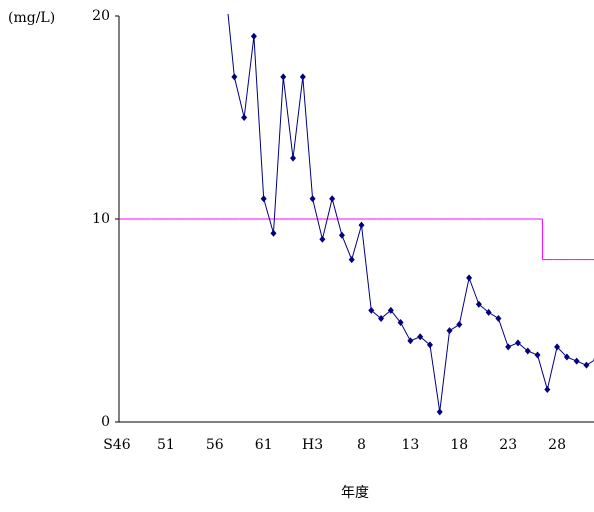 The height and width of the screenshot is (512, 594). What do you see at coordinates (355, 493) in the screenshot?
I see `x-axis-label: 年度` at bounding box center [355, 493].